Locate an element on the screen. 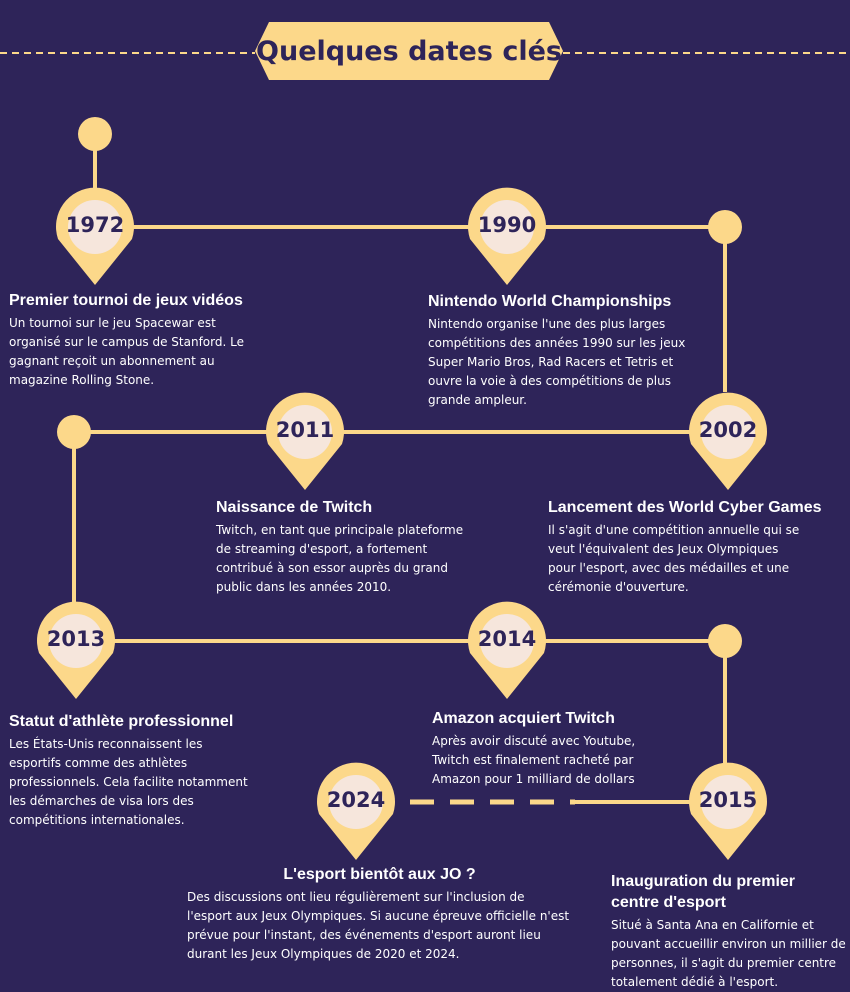  event-title: Statut d'athlète professionnel is located at coordinates (121, 721).